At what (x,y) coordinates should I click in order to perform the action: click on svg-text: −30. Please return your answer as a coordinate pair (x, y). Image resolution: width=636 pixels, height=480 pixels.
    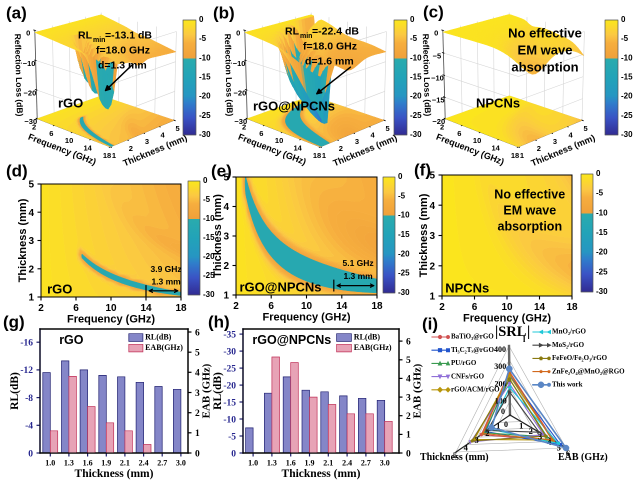
    Looking at the image, I should click on (30, 121).